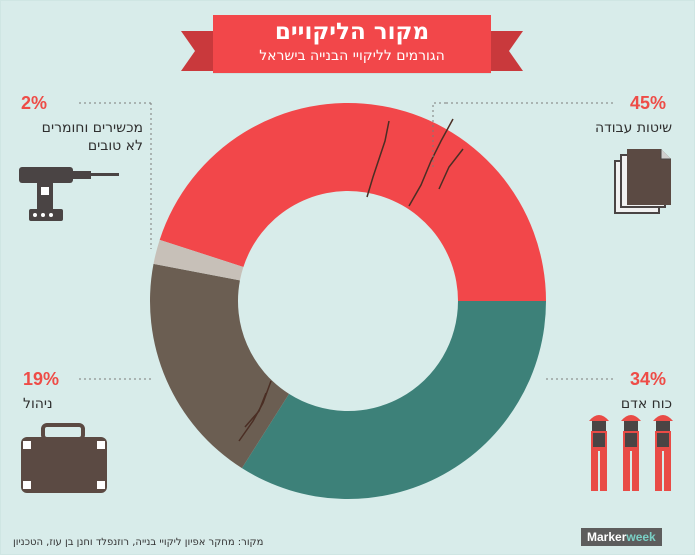 The height and width of the screenshot is (555, 695). I want to click on chart-title: מקור הליקויים, so click(352, 32).